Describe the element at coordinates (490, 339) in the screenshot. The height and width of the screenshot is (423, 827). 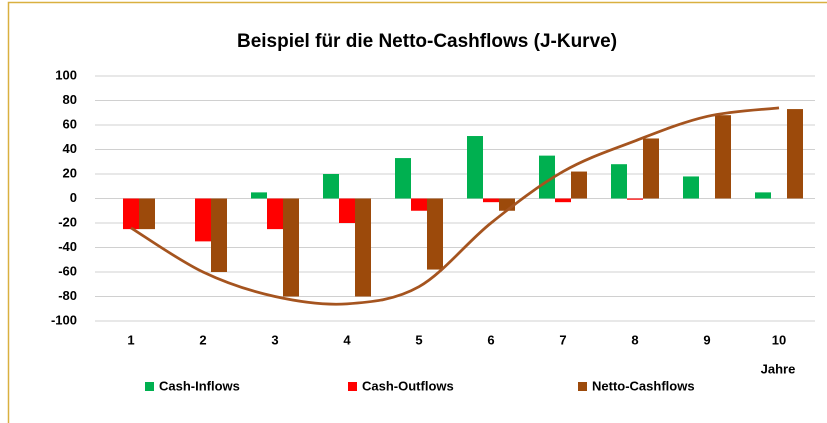
I see `x-tick-label: 6` at that location.